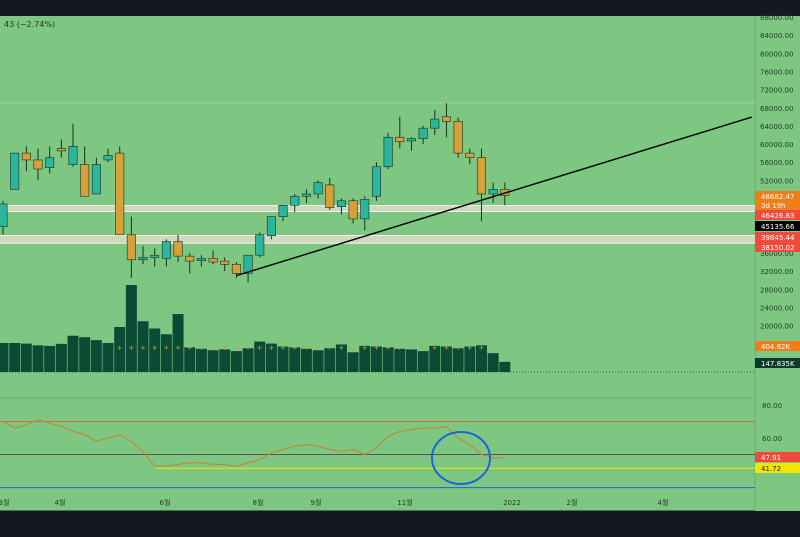 The width and height of the screenshot is (800, 537). Describe the element at coordinates (377, 239) in the screenshot. I see `price-zone` at that location.